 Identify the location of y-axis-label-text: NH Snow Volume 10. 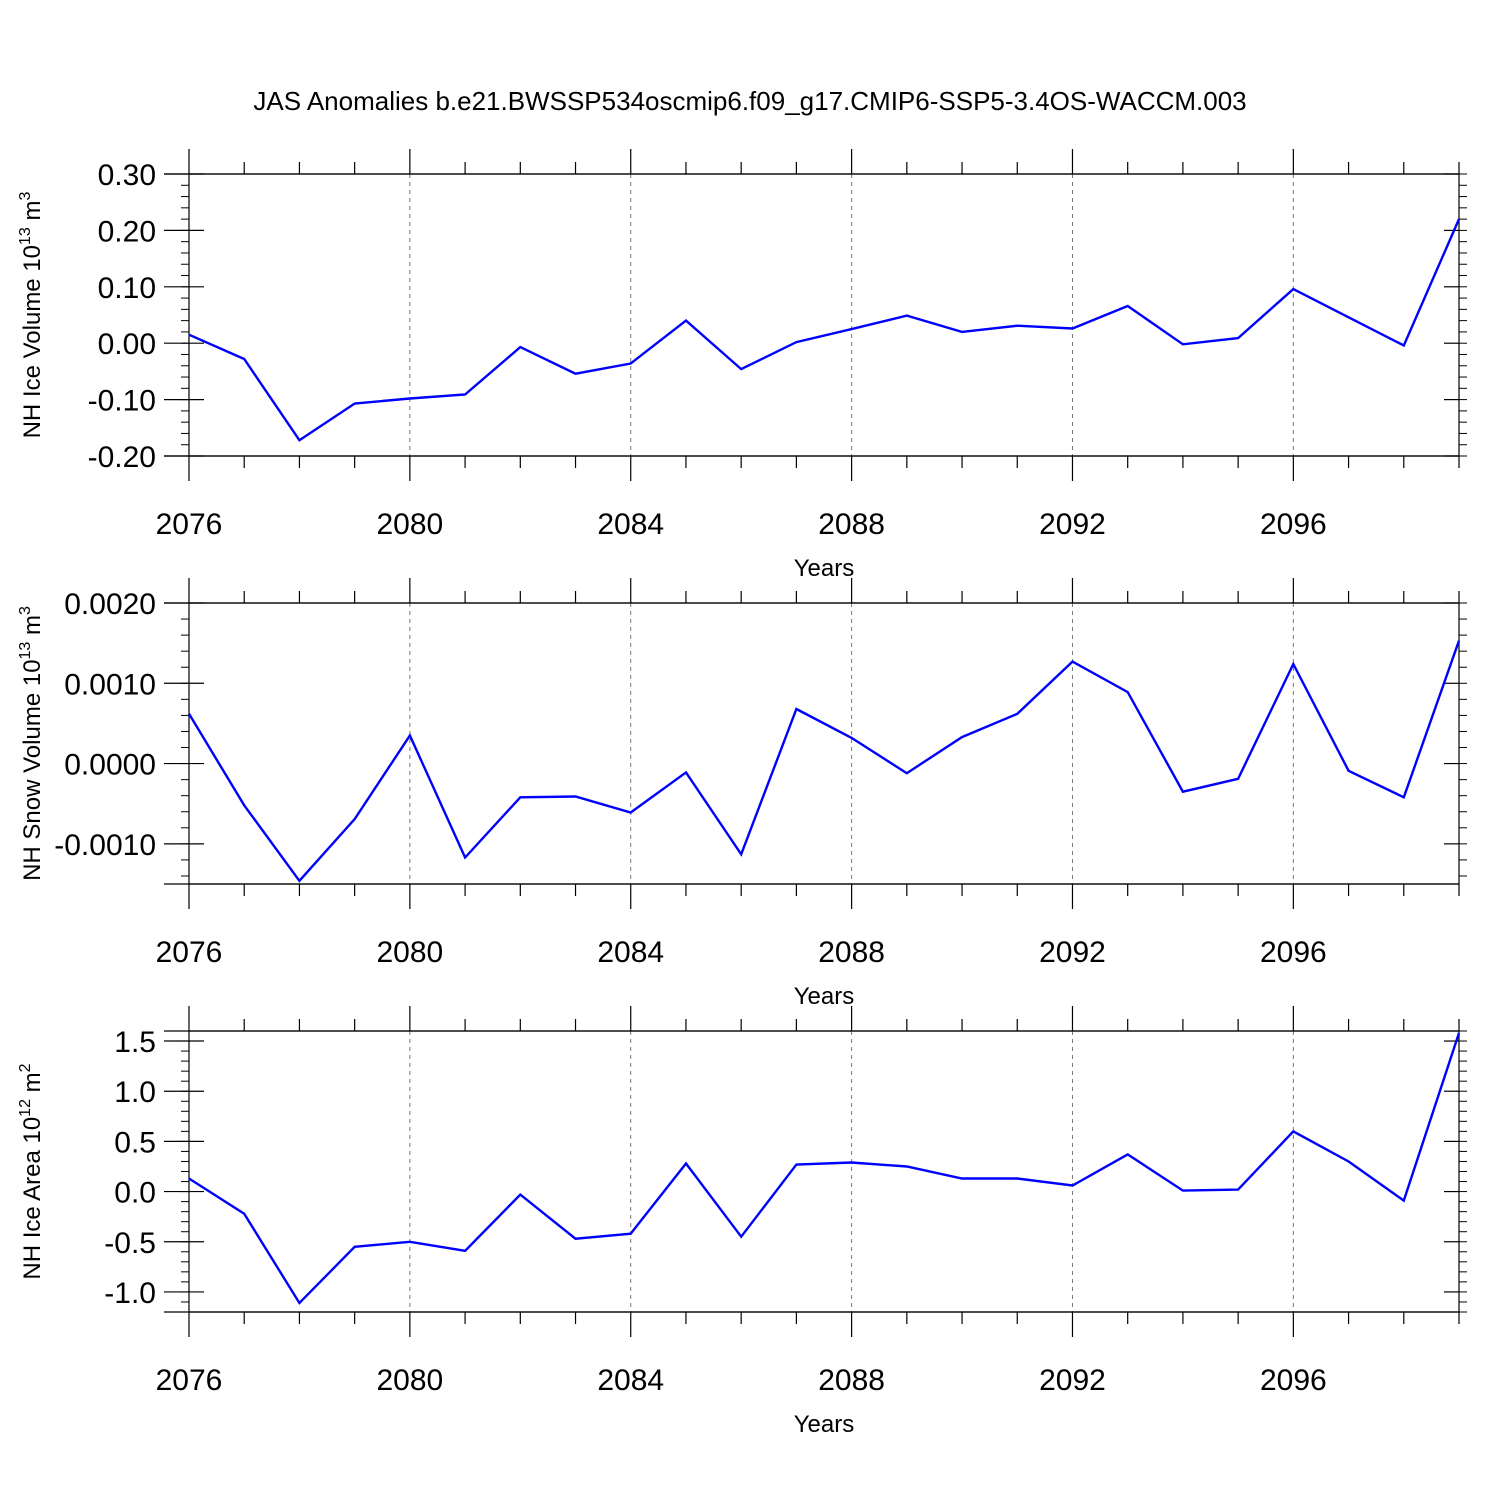
(32, 769).